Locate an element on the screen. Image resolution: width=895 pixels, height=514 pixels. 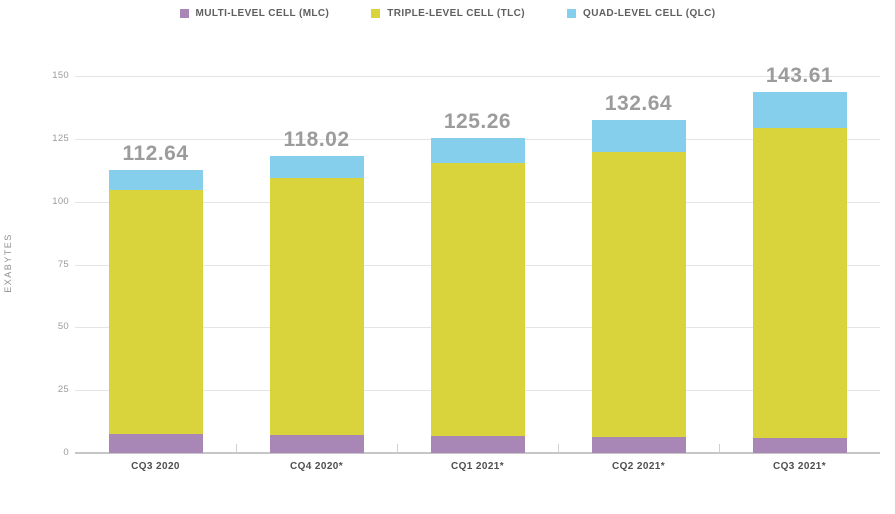
legend-label-mlc: MULTI-LEVEL CELL (MLC) is located at coordinates (262, 13).